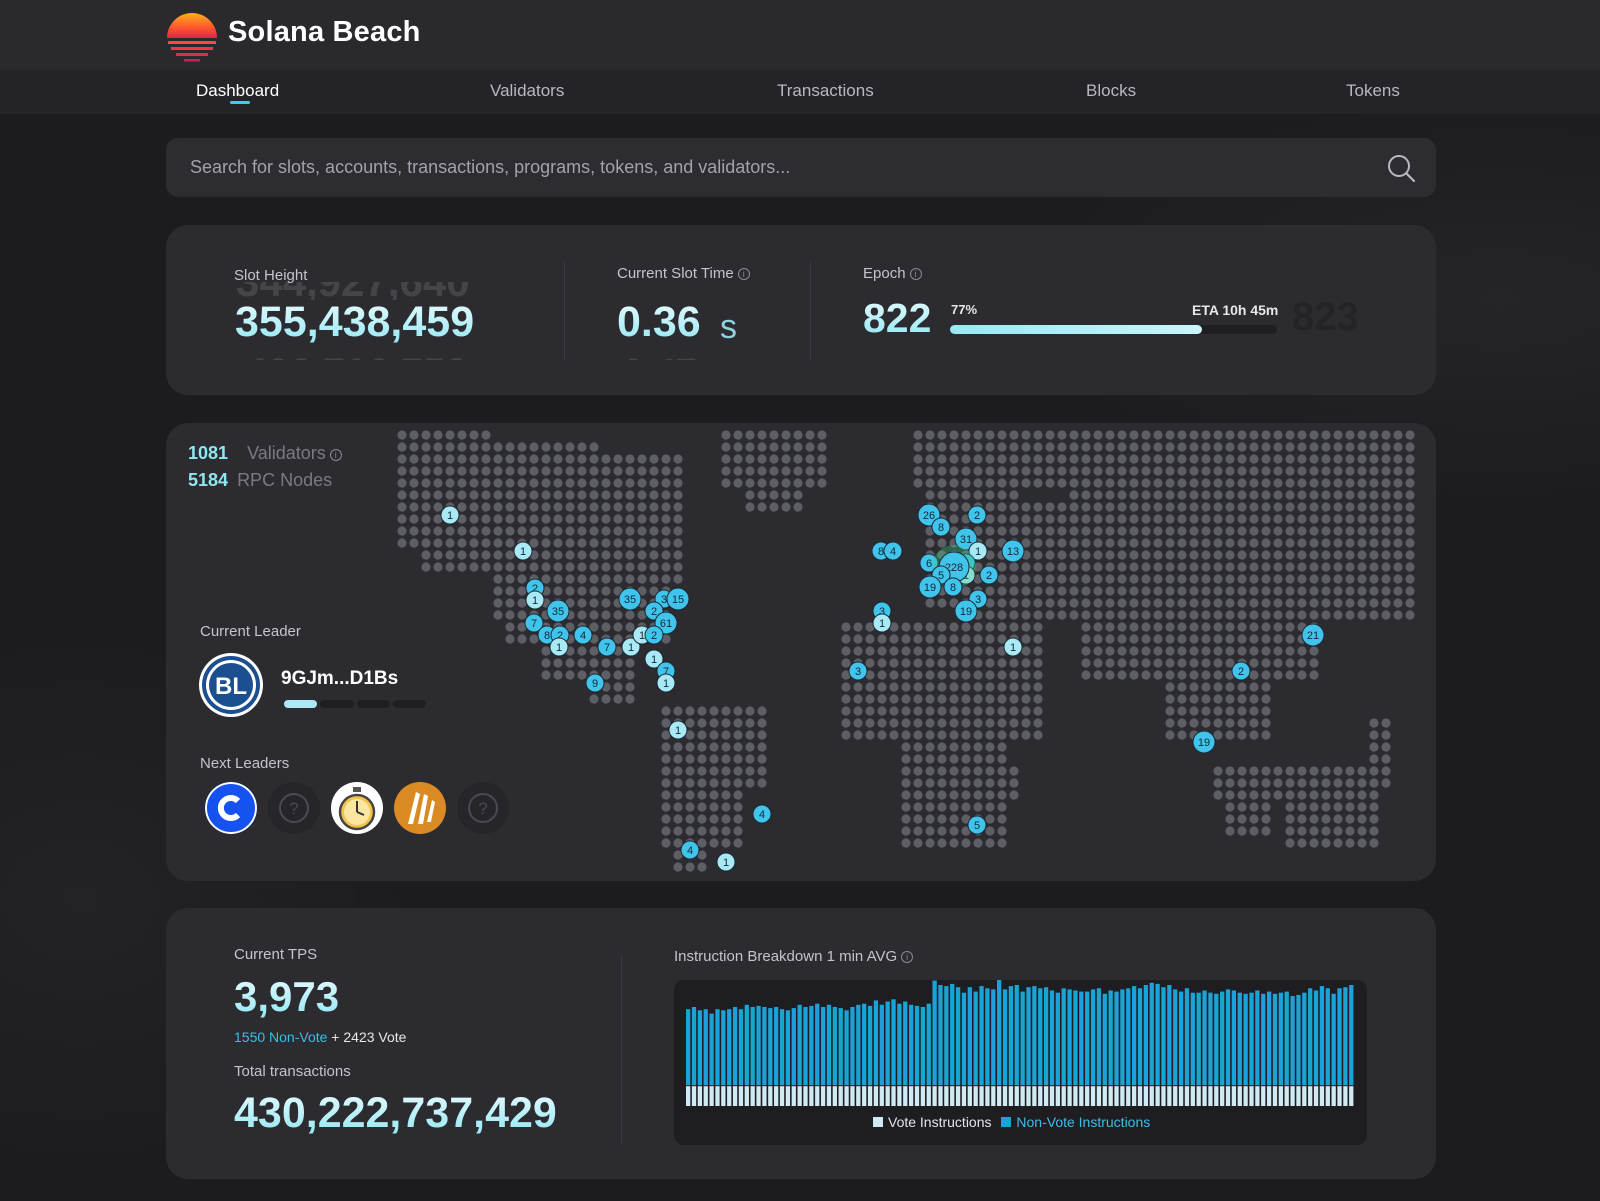 This screenshot has height=1201, width=1600. Describe the element at coordinates (192, 37) in the screenshot. I see `sunset-logo-icon` at that location.